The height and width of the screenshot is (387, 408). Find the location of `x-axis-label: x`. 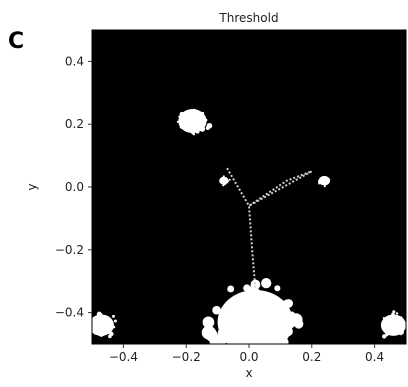

x-axis-label: x is located at coordinates (248, 373).